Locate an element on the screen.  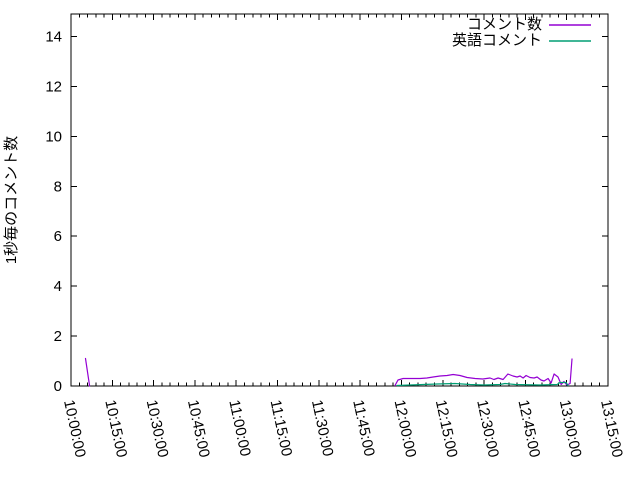
series-english-comments is located at coordinates (482, 384).